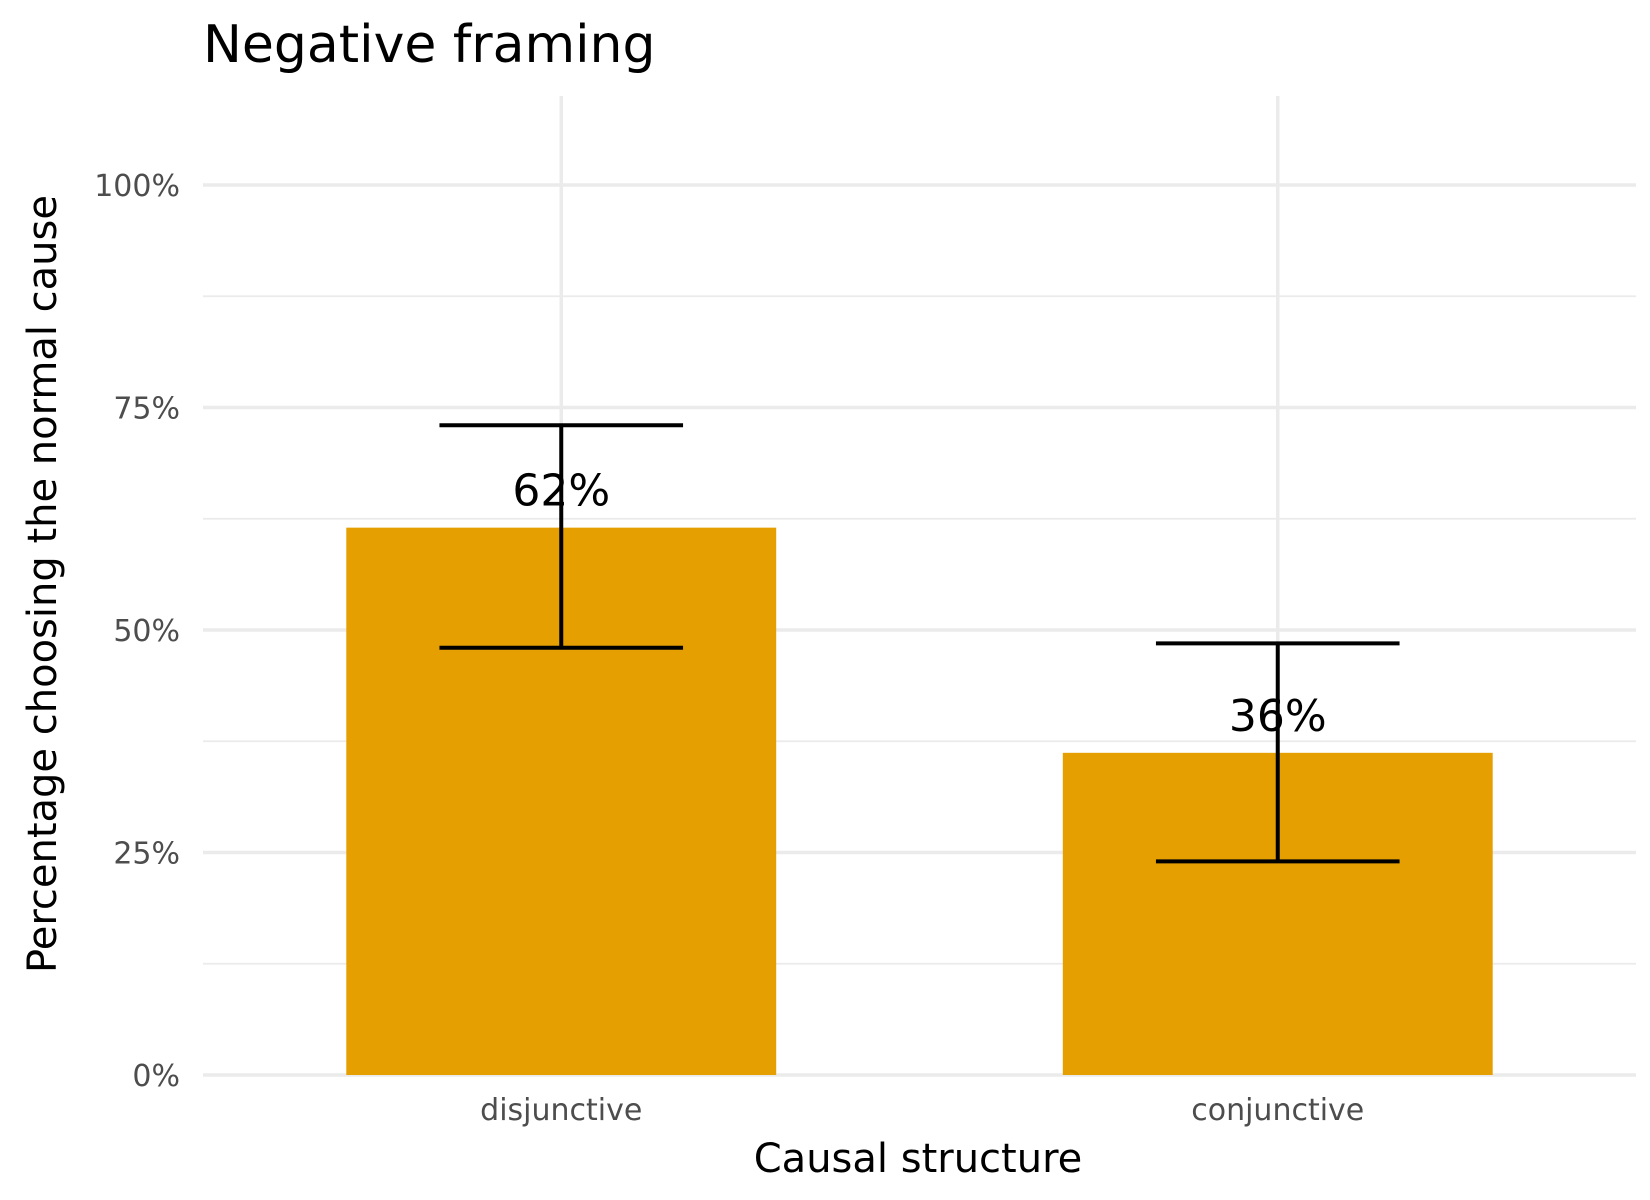  What do you see at coordinates (919, 604) in the screenshot?
I see `data-labels: 62% 36%` at bounding box center [919, 604].